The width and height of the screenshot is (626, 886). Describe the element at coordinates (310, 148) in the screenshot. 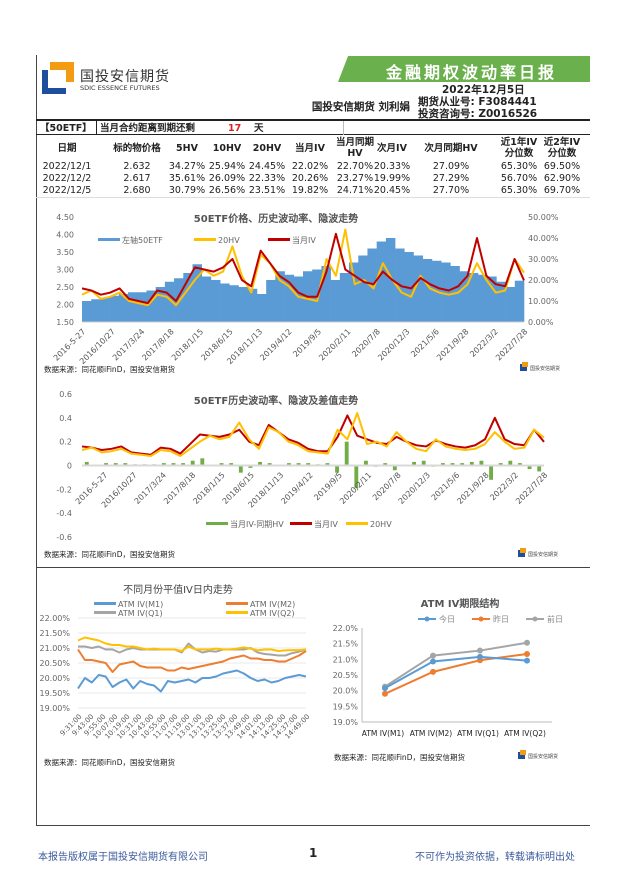

I see `column-header: 当月IV` at that location.